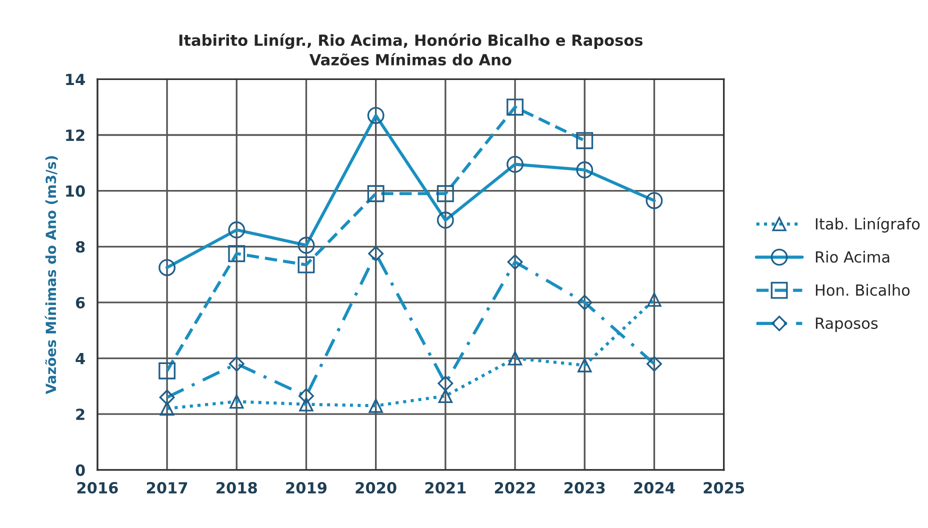 This screenshot has height=528, width=928. I want to click on x-tick-label: 2016, so click(97, 488).